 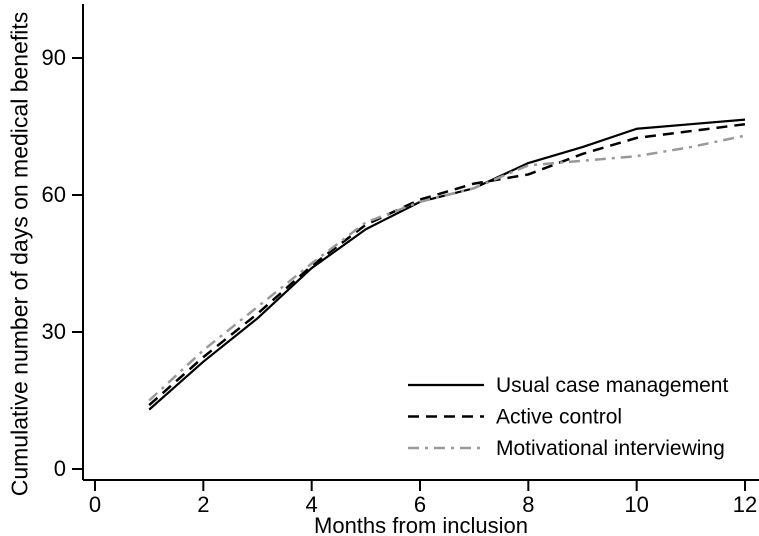 I want to click on x-tick-label: 10, so click(x=636, y=504).